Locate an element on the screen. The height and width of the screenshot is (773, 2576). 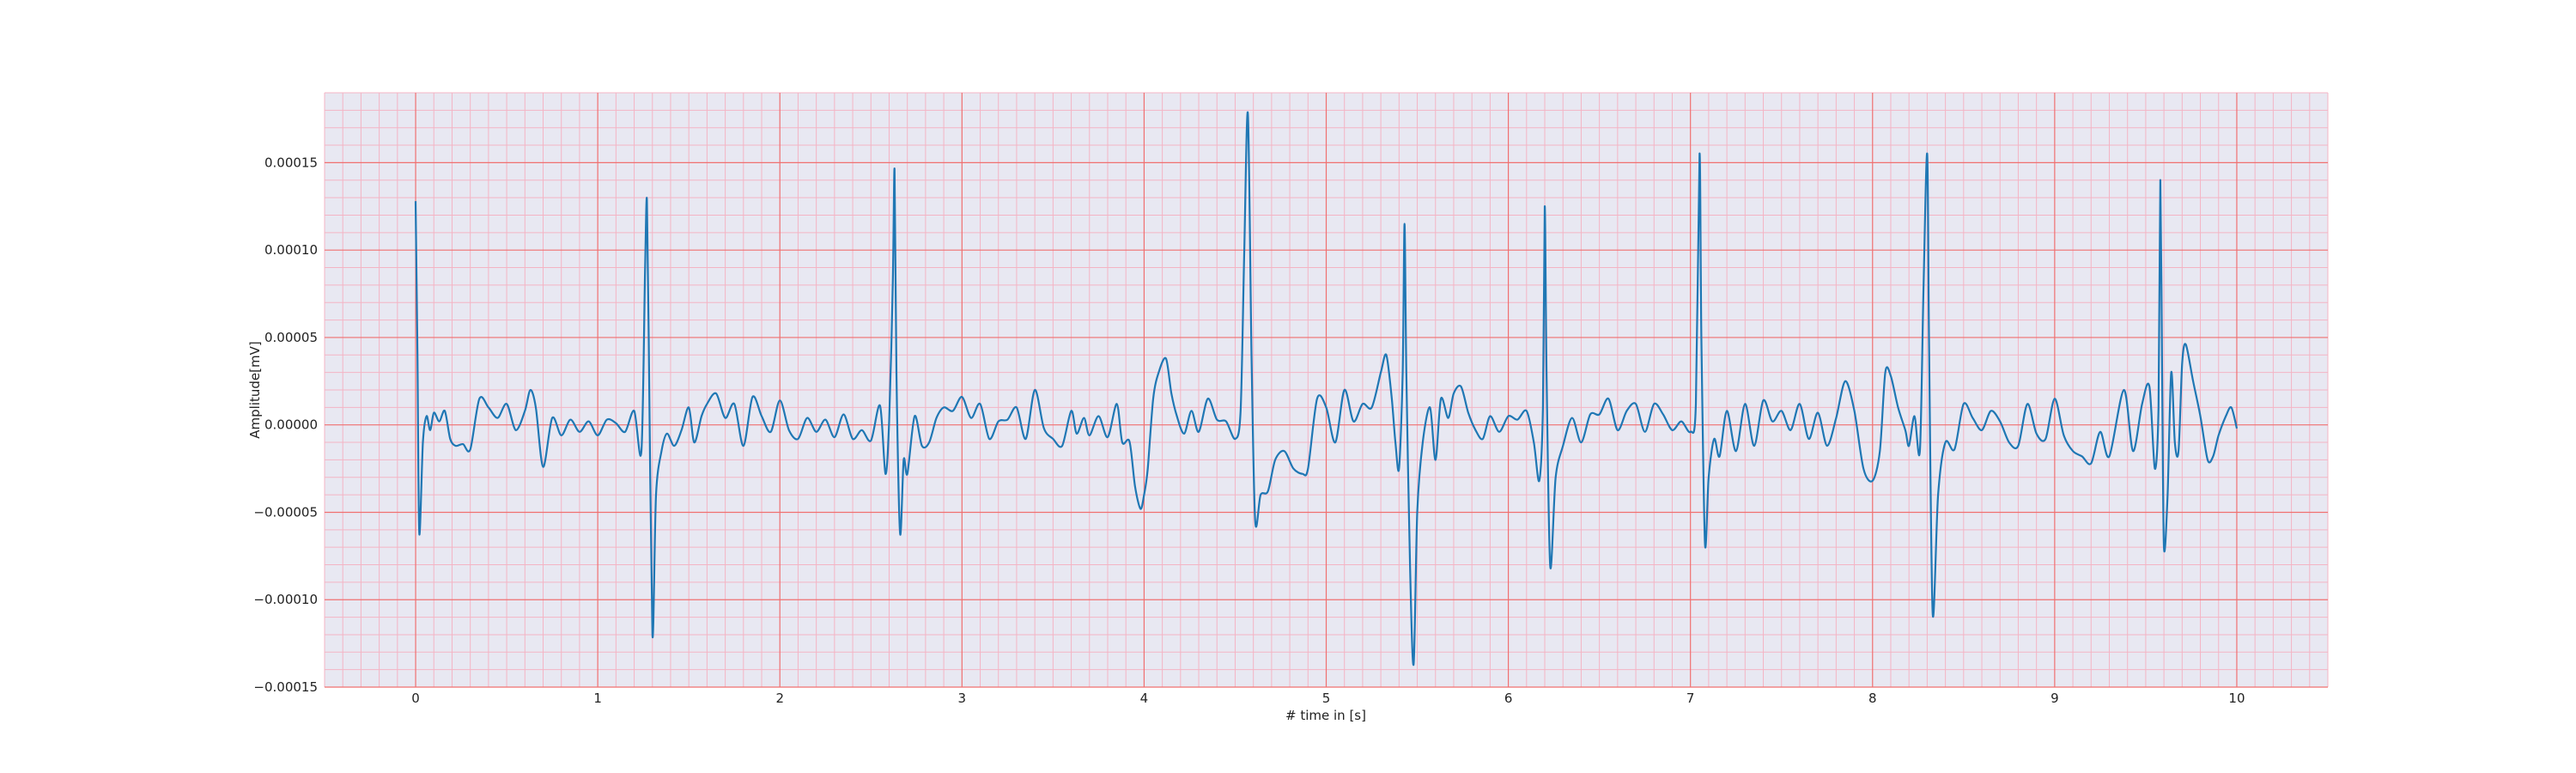
x-tick-label: 9 is located at coordinates (2054, 698).